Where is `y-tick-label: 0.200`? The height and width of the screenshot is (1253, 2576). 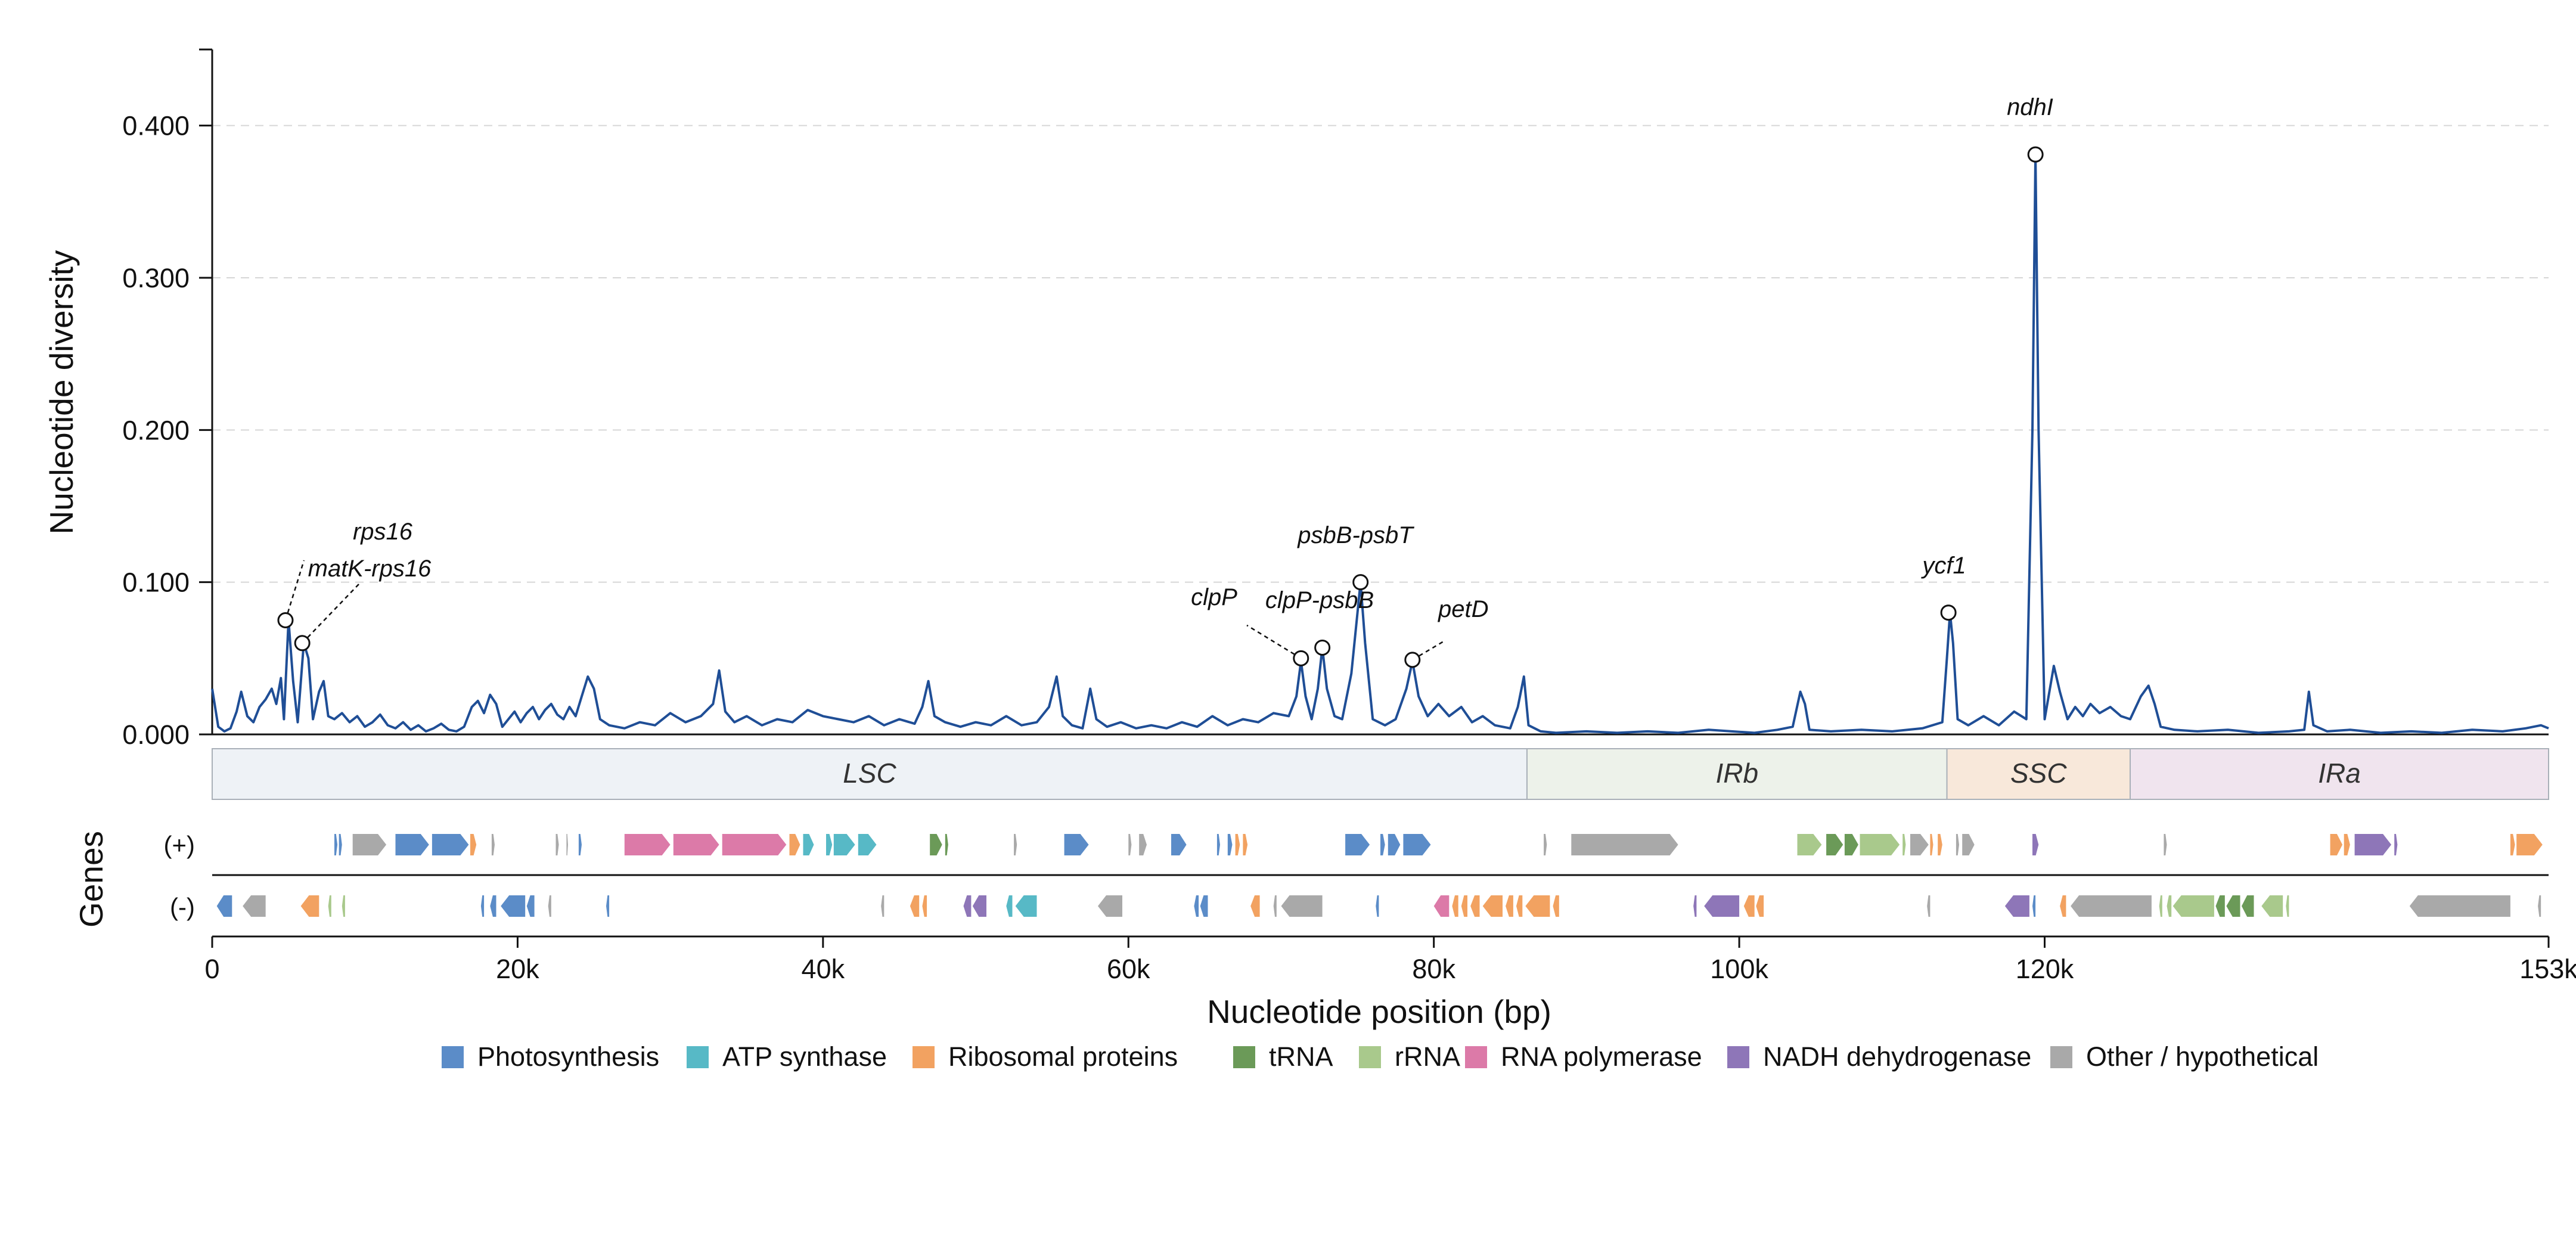 y-tick-label: 0.200 is located at coordinates (156, 430).